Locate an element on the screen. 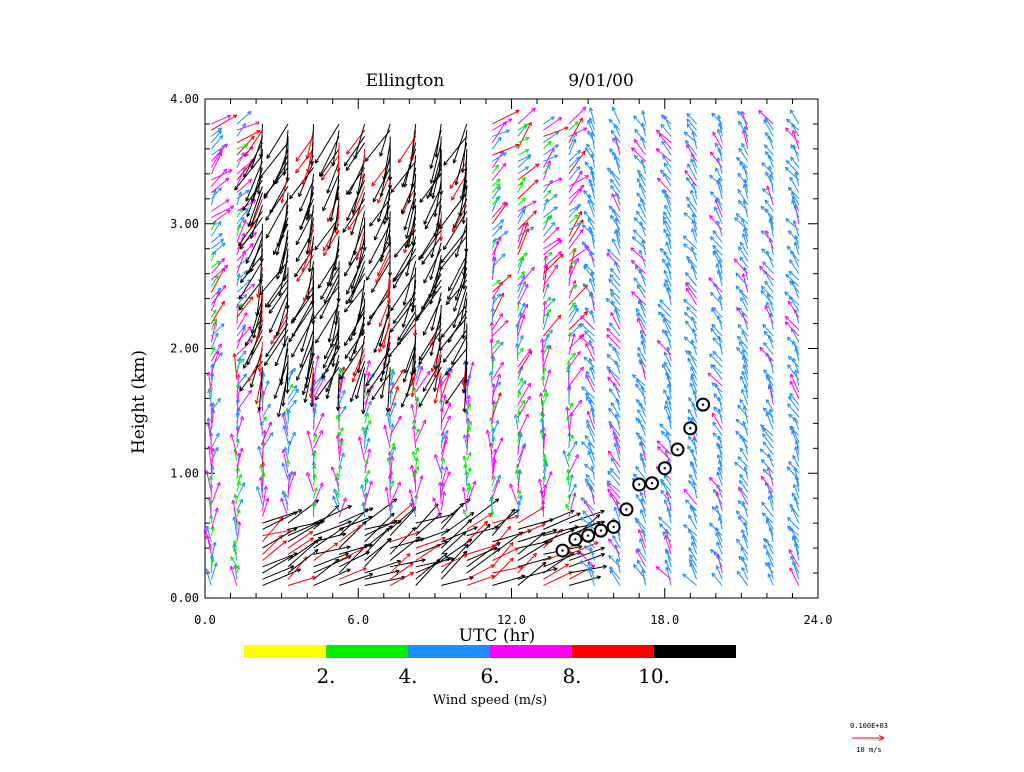  chart-title-site: Ellington is located at coordinates (405, 81).